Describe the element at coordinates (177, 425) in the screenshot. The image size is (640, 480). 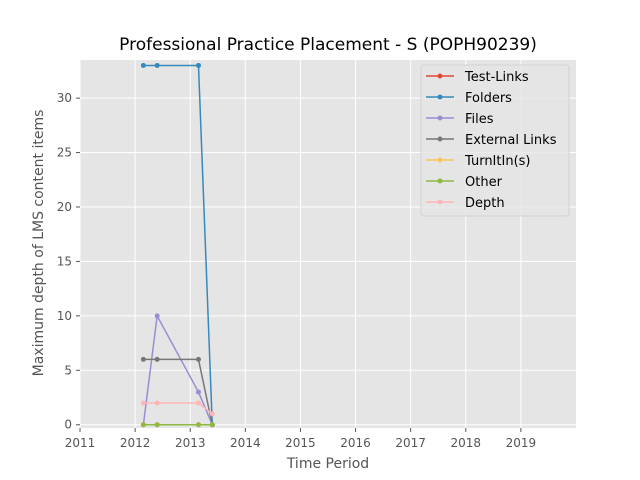
I see `series-other` at that location.